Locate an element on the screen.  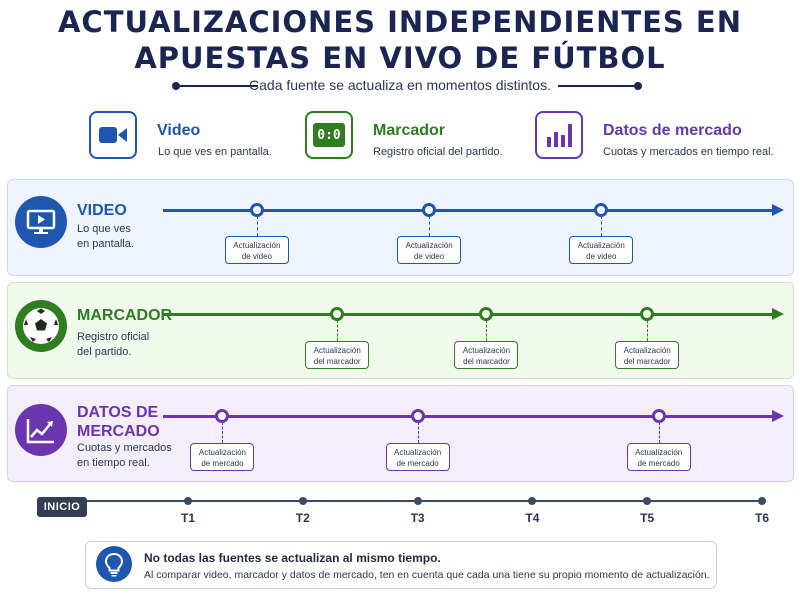
row-mercado-desc-line2: en tiempo real. is located at coordinates (113, 463).